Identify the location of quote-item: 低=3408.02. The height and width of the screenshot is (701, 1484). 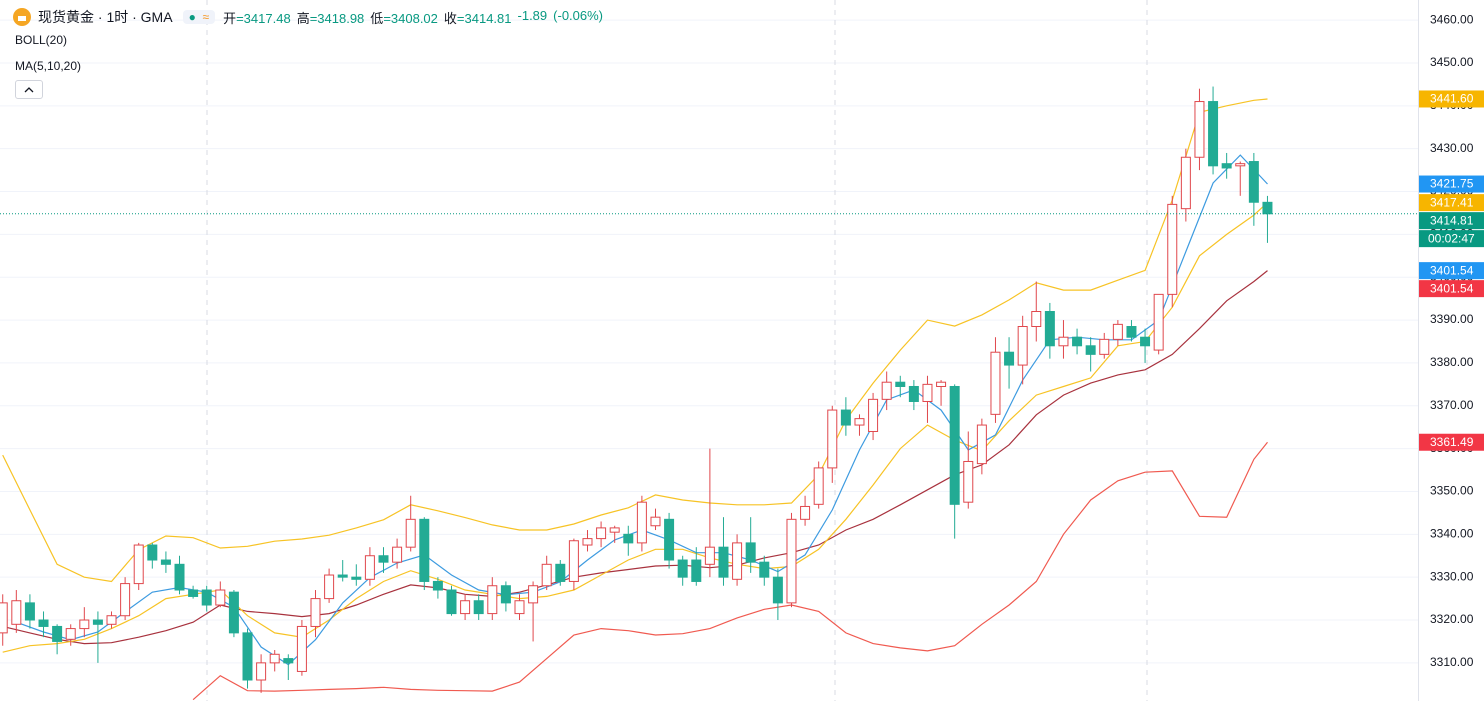
(404, 17).